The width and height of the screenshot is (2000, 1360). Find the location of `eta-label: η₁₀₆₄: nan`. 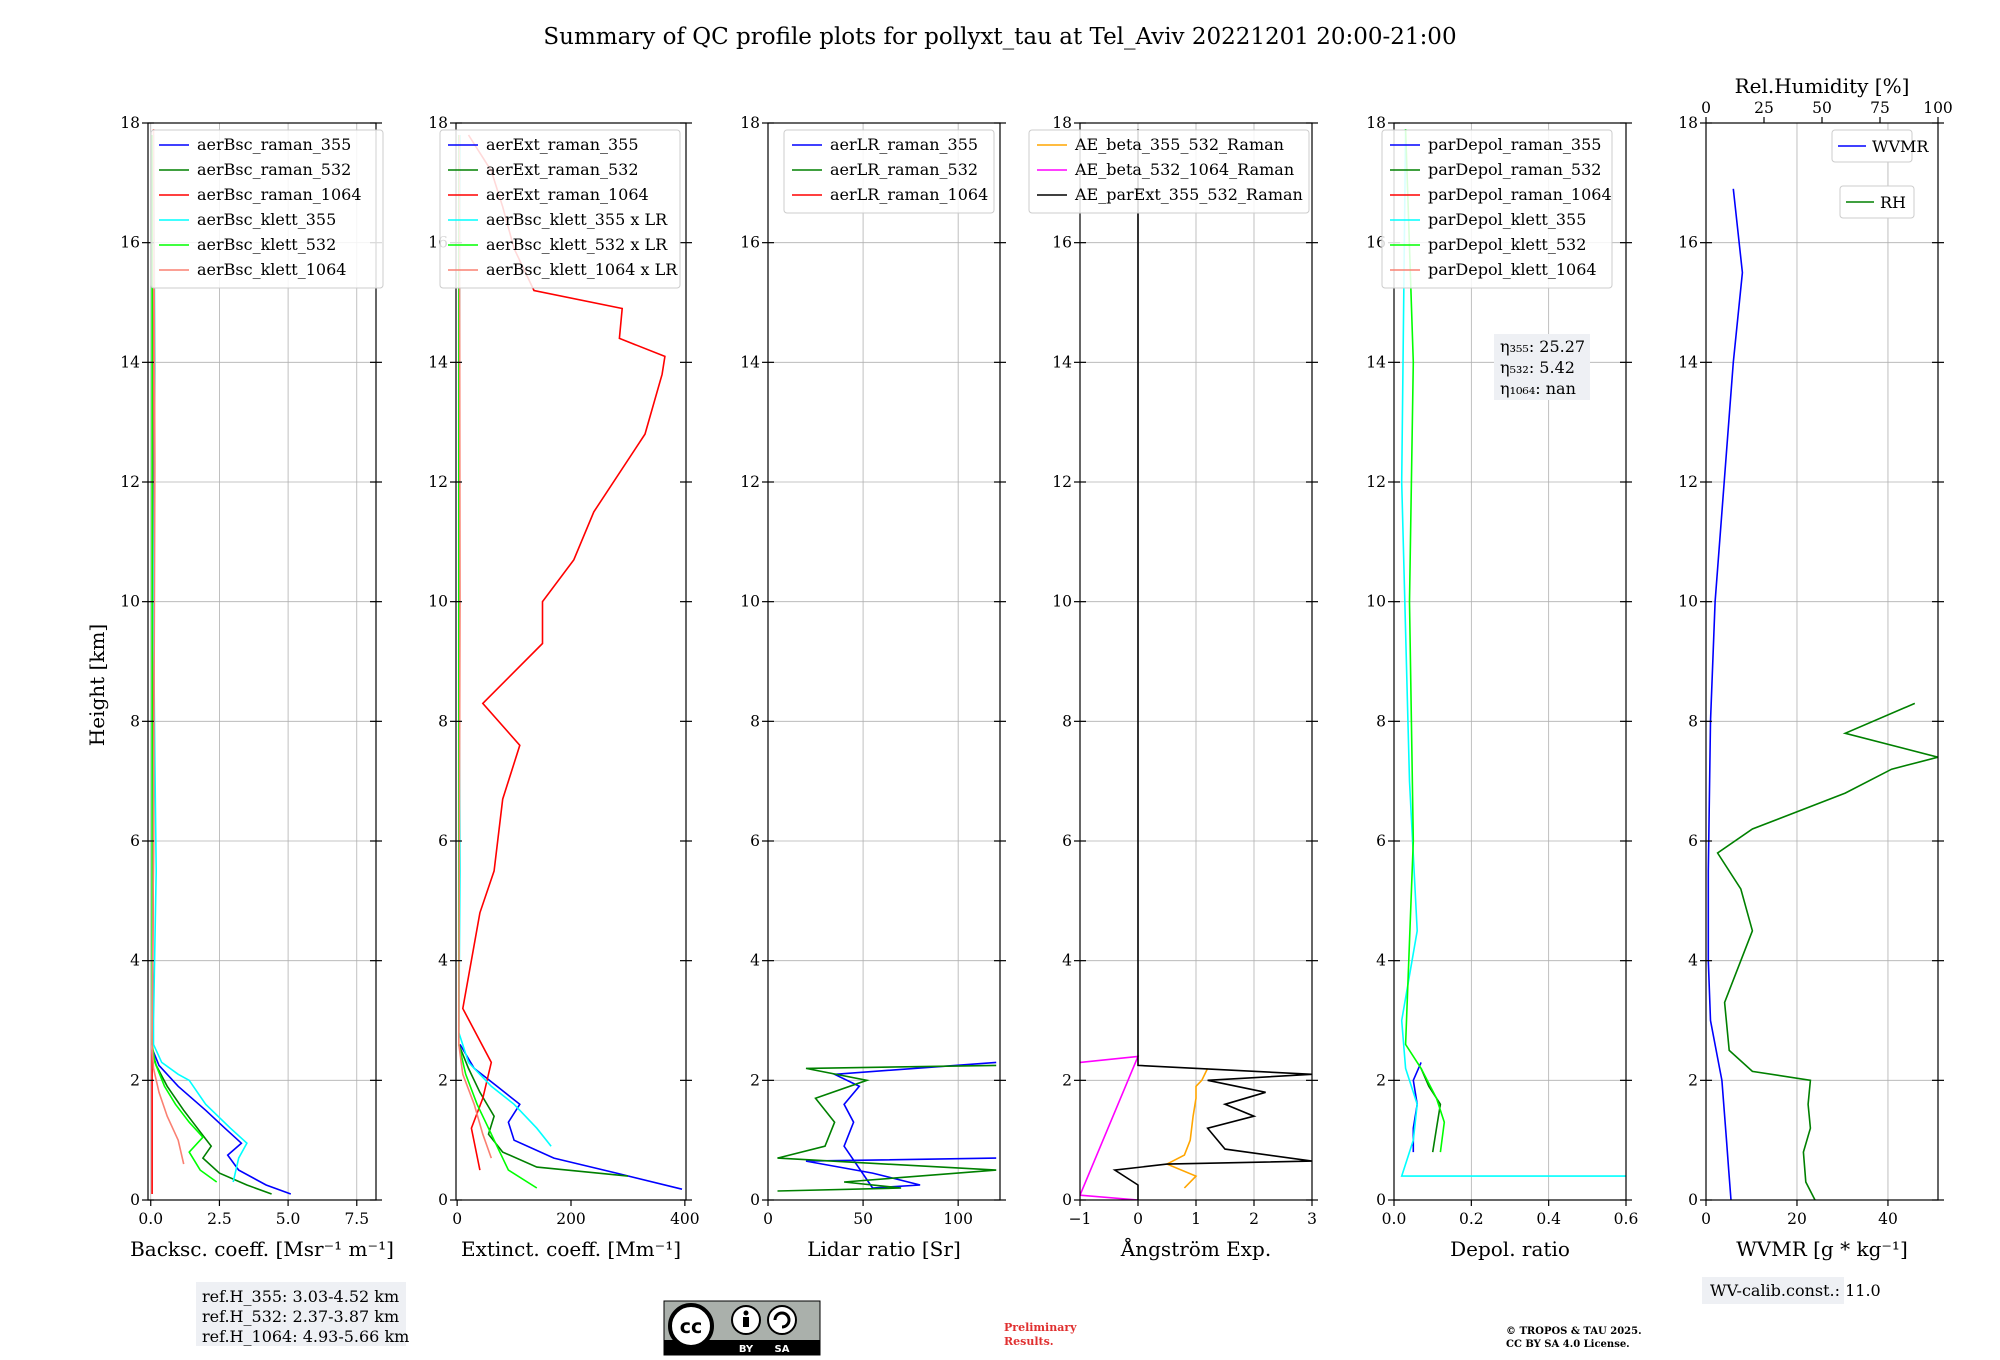

eta-label: η₁₀₆₄: nan is located at coordinates (1538, 388).